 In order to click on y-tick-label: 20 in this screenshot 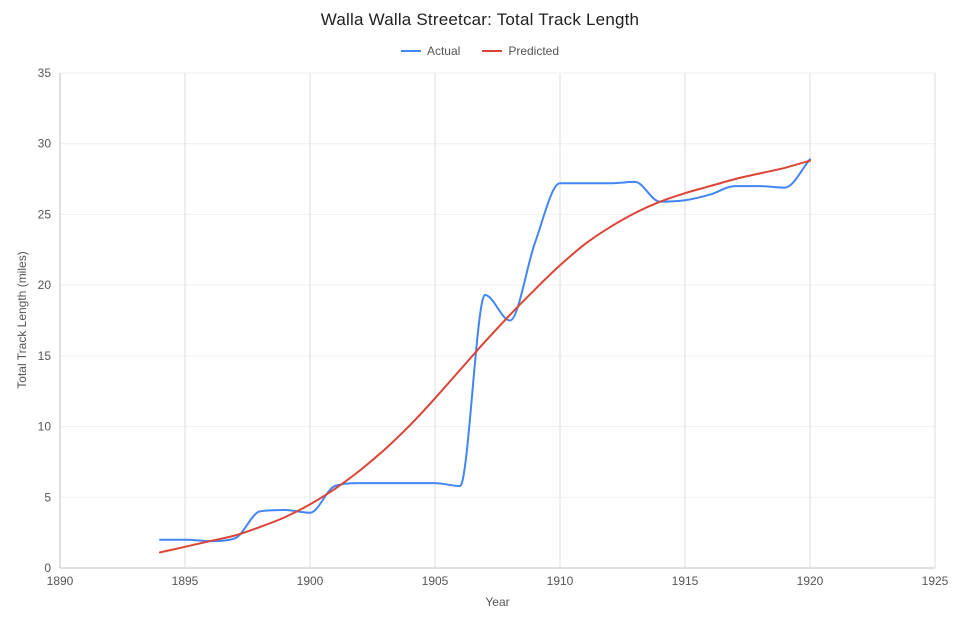, I will do `click(45, 285)`.